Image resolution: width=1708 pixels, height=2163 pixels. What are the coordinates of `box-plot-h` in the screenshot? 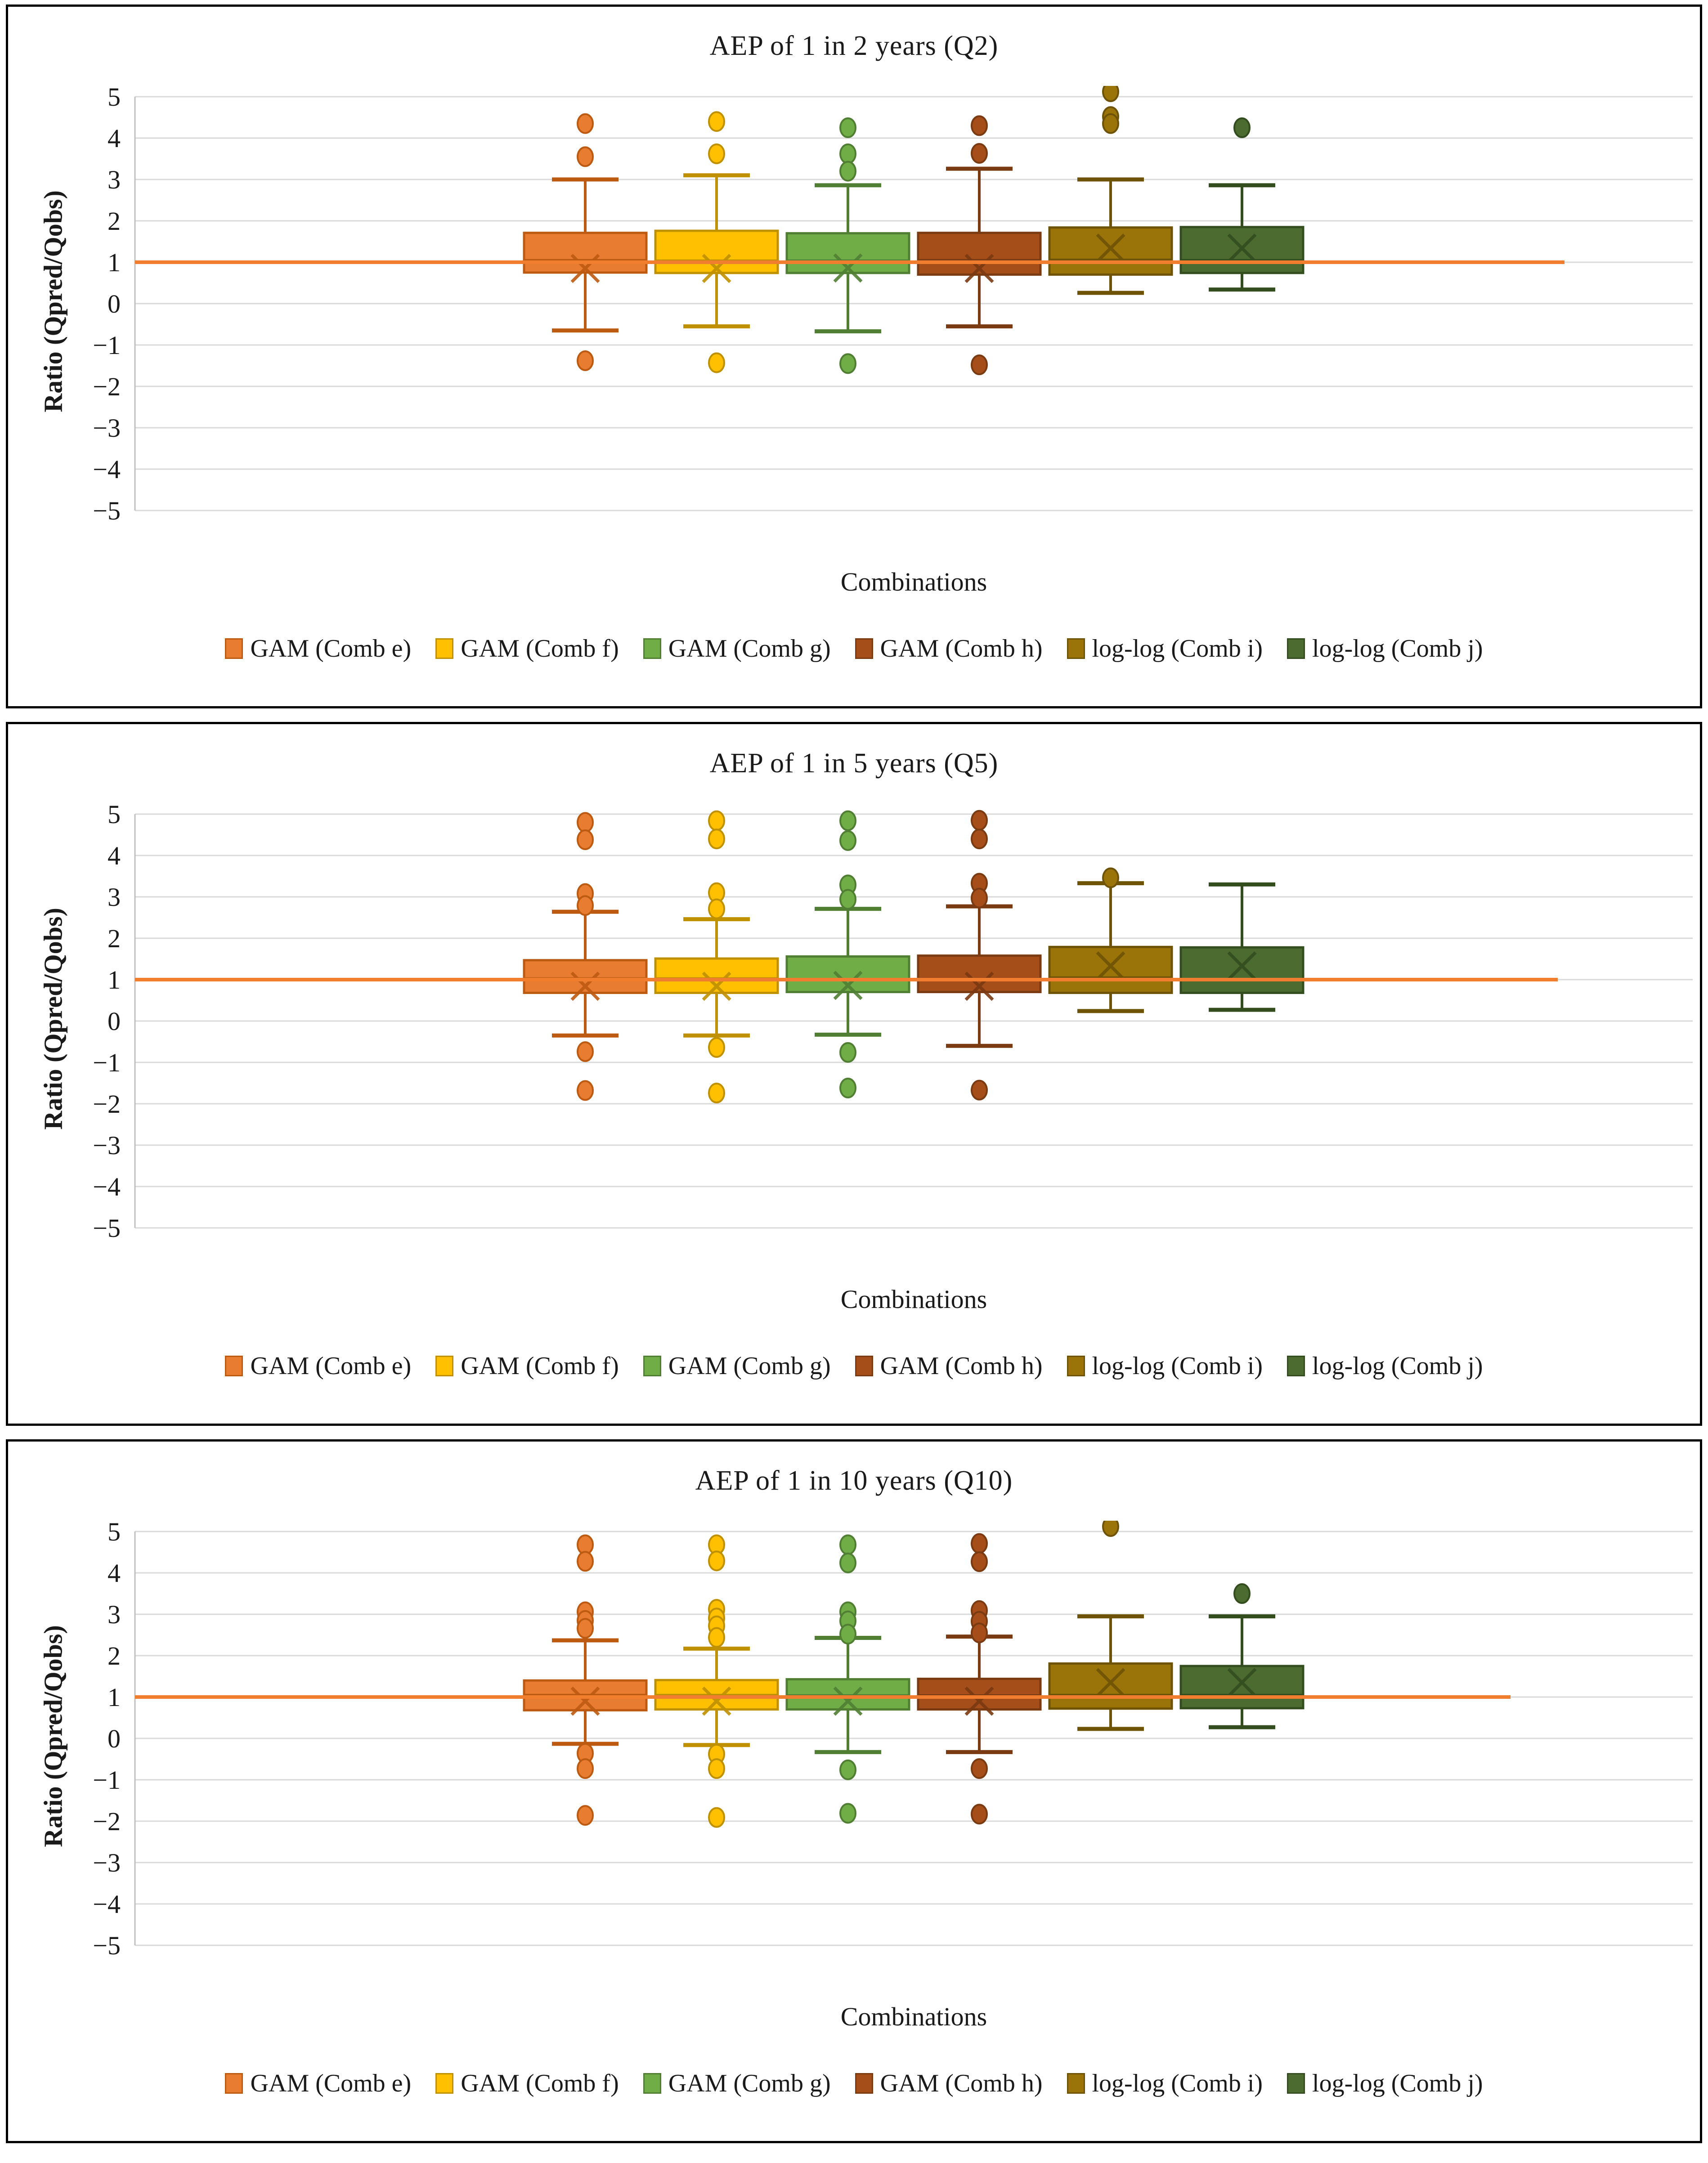 It's located at (980, 955).